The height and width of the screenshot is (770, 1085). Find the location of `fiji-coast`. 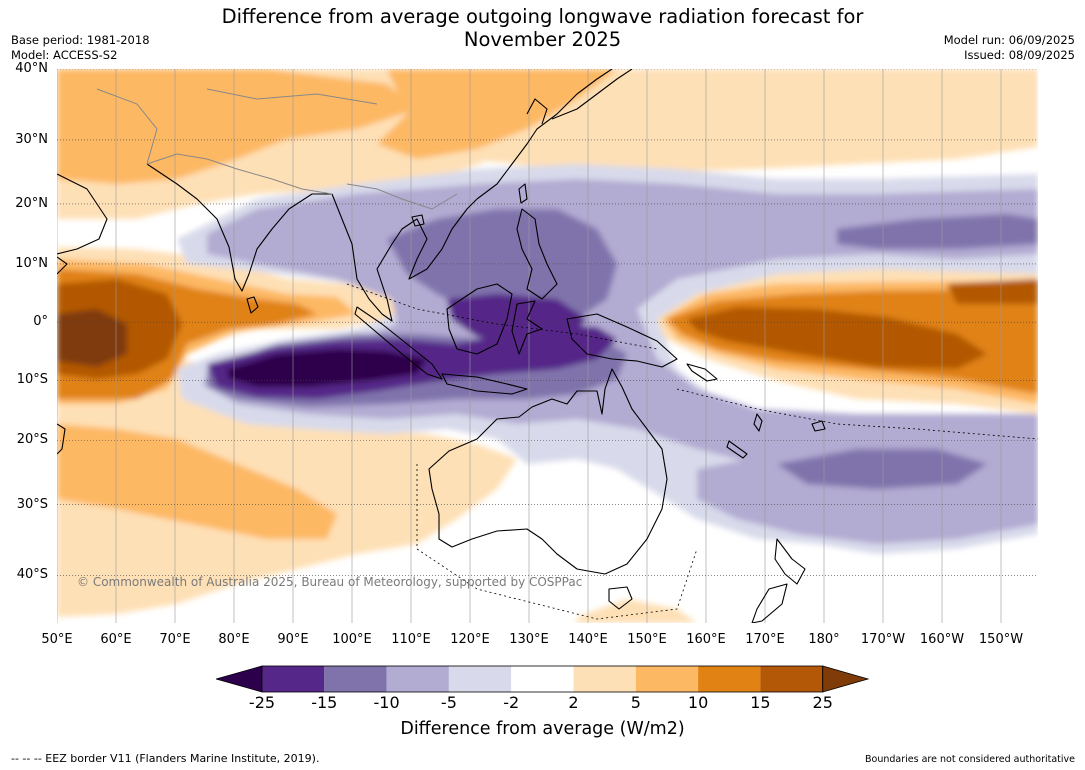

fiji-coast is located at coordinates (818, 426).